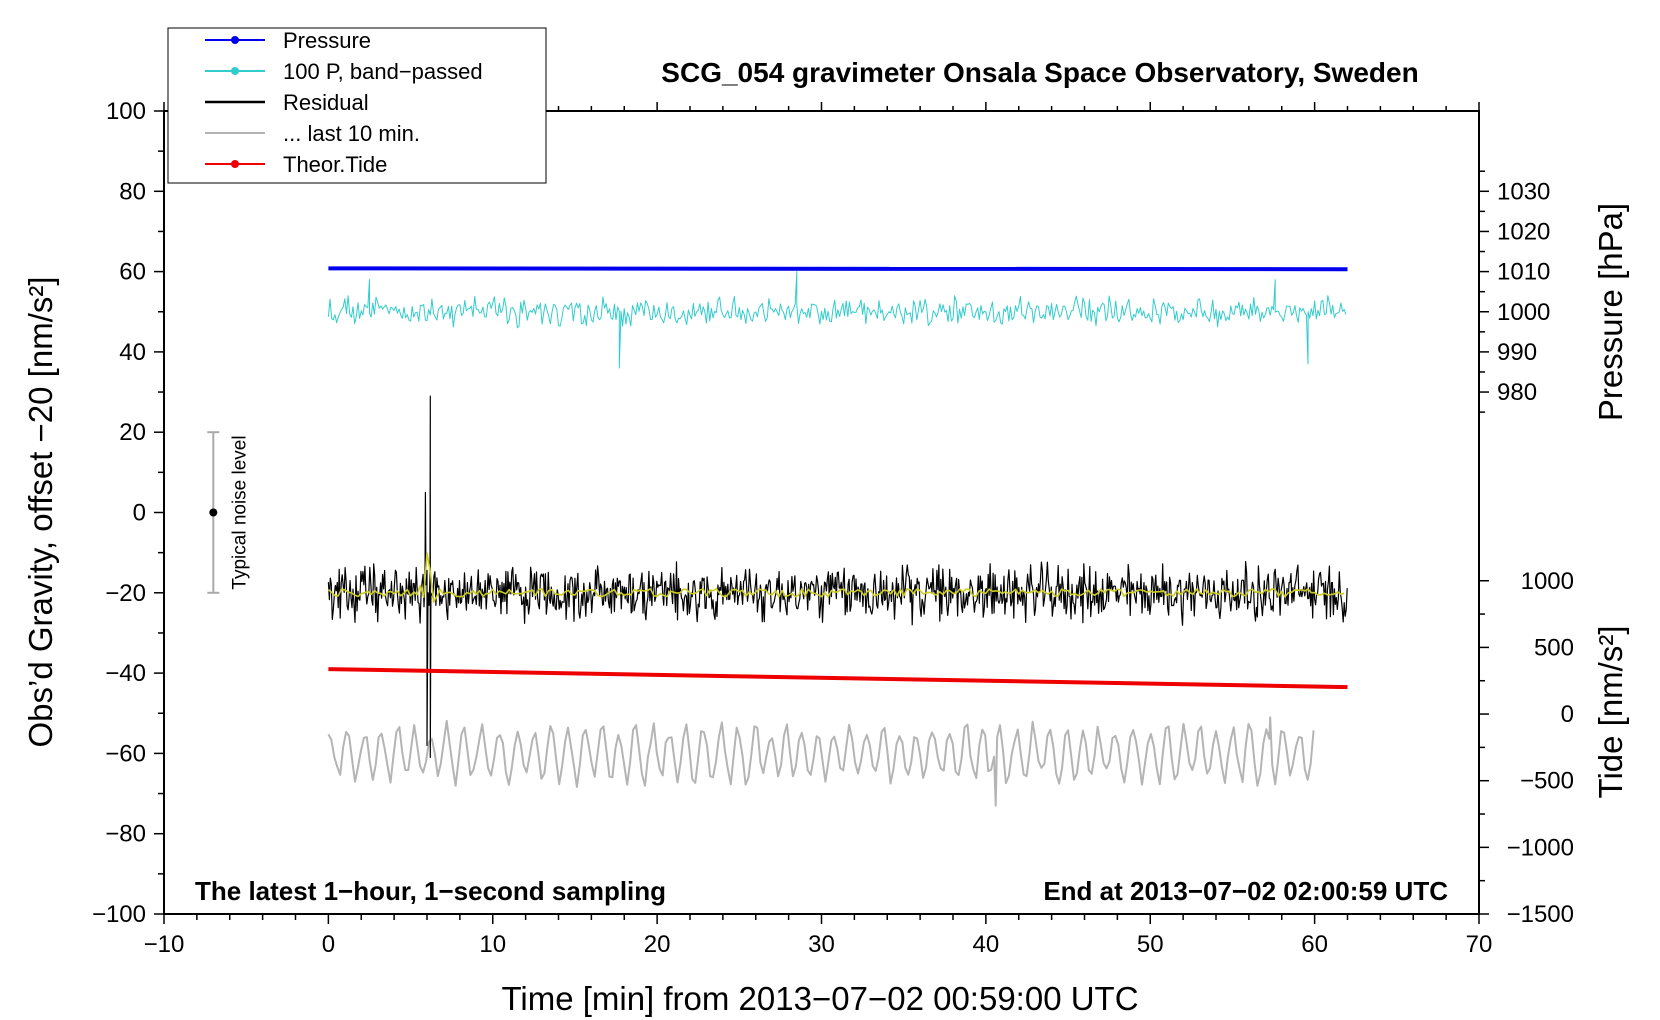 The height and width of the screenshot is (1020, 1660). Describe the element at coordinates (126, 111) in the screenshot. I see `y-tick-label: 100` at that location.